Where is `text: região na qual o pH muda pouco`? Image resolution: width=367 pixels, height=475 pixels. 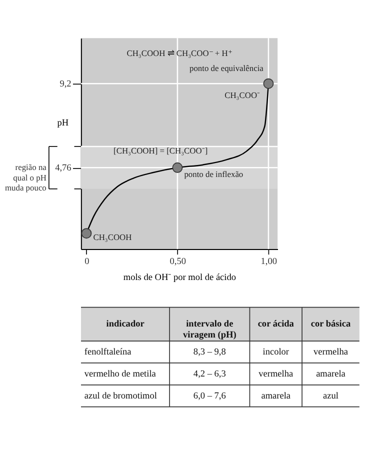
text: região na qual o pH muda pouco is located at coordinates (25, 177).